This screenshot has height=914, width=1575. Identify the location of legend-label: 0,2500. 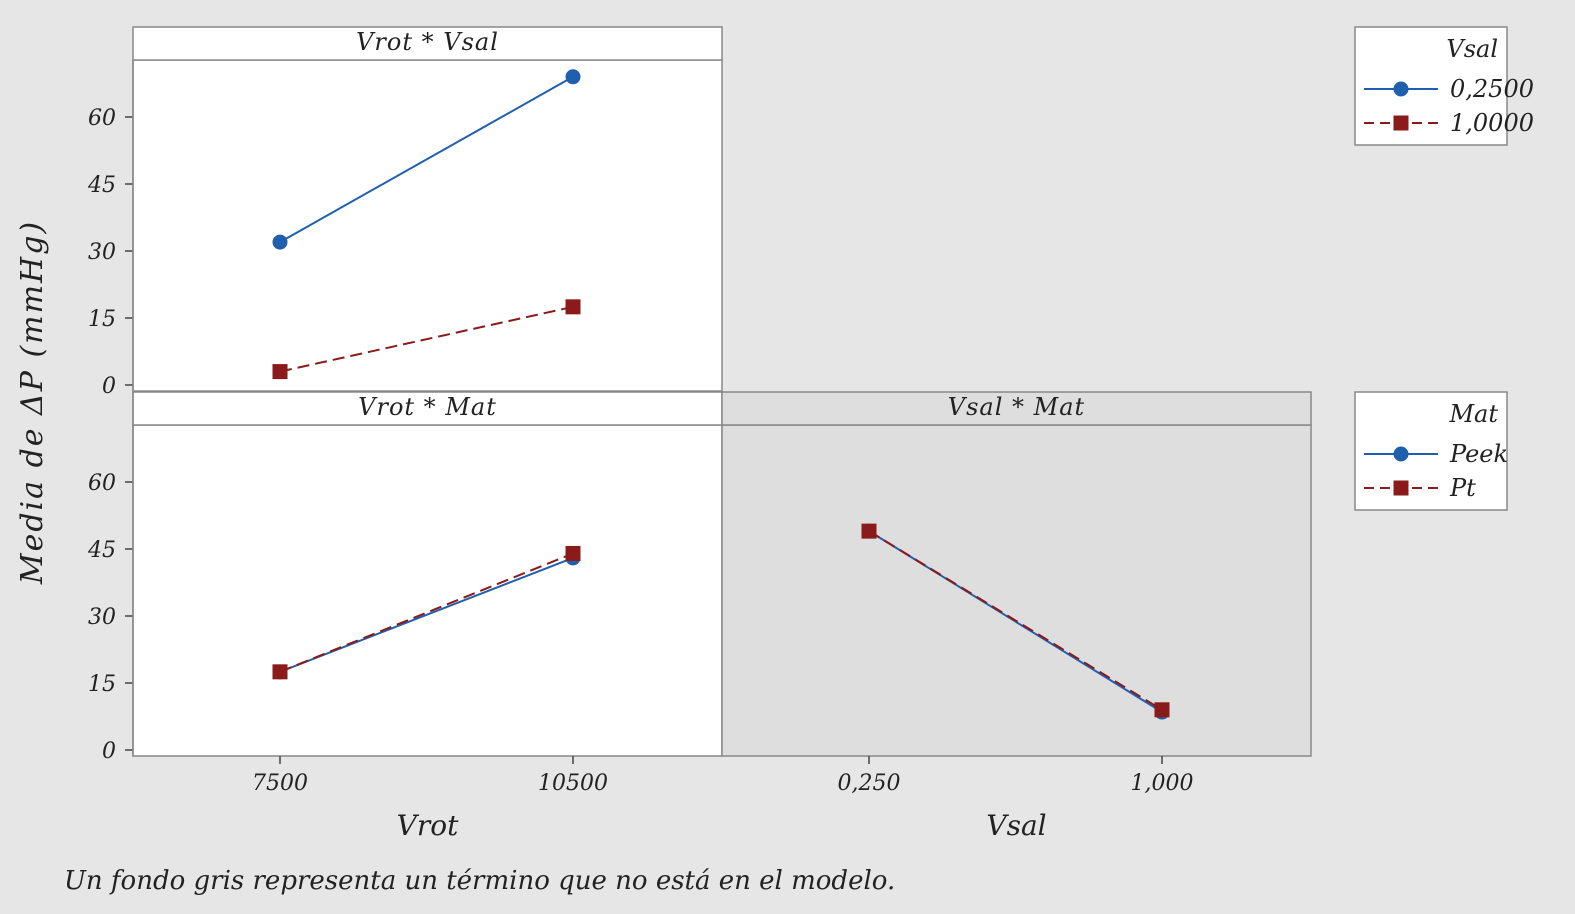
(1492, 89).